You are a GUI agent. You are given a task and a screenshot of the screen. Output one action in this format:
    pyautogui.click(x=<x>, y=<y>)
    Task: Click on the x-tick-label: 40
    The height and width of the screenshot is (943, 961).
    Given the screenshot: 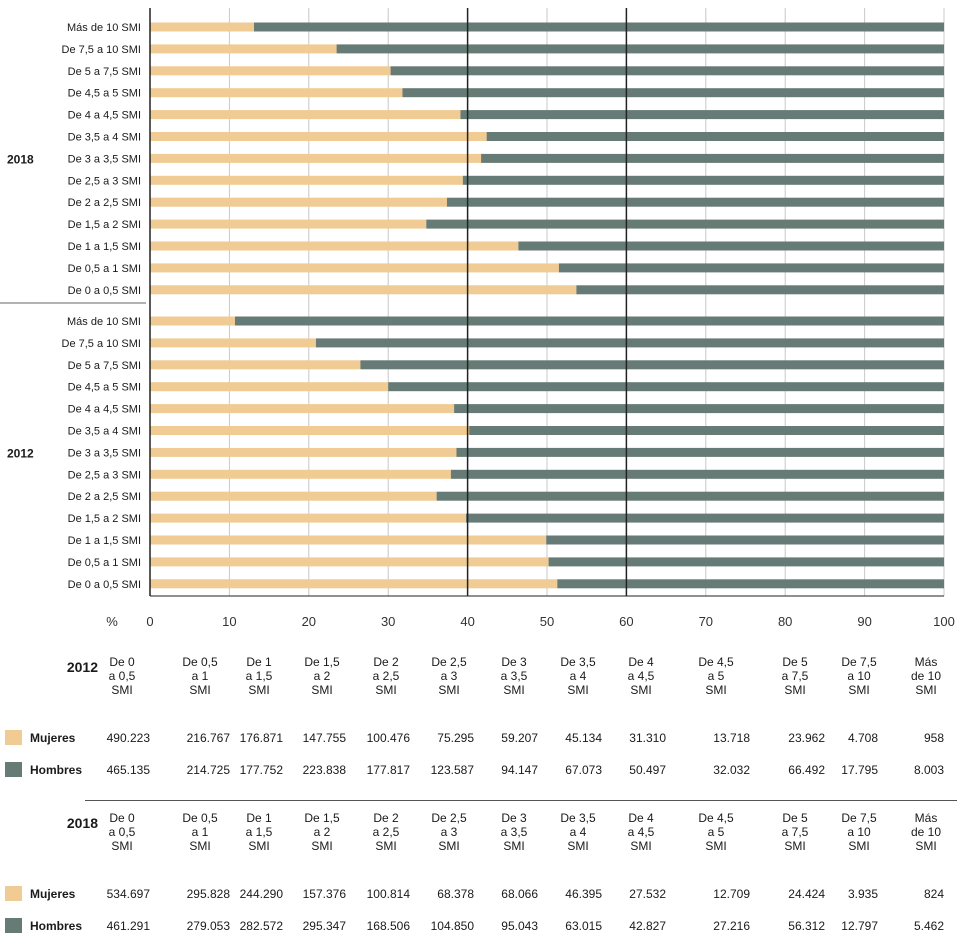 What is the action you would take?
    pyautogui.click(x=467, y=621)
    